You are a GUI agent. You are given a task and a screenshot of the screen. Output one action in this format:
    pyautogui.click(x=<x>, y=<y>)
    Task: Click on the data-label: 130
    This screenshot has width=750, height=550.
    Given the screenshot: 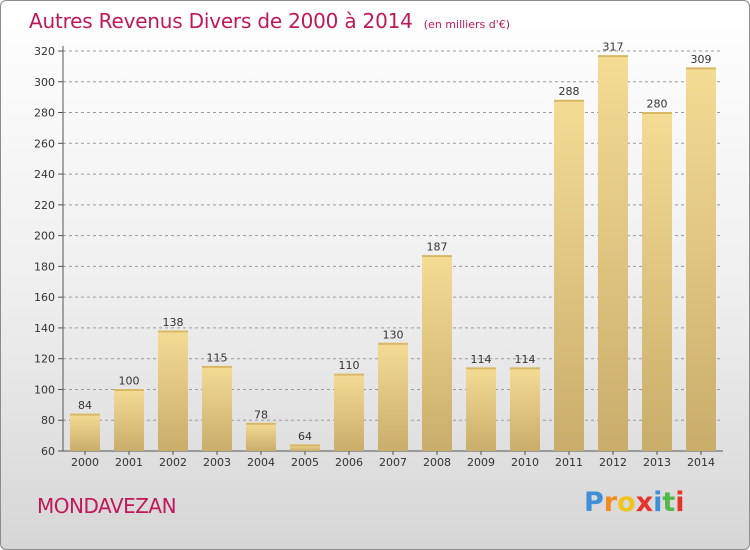 What is the action you would take?
    pyautogui.click(x=393, y=334)
    